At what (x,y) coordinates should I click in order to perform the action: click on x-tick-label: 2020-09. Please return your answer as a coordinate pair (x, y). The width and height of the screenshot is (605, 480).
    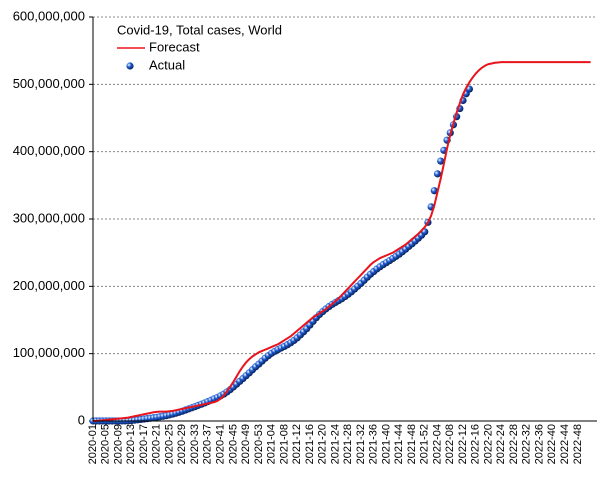
    Looking at the image, I should click on (118, 444).